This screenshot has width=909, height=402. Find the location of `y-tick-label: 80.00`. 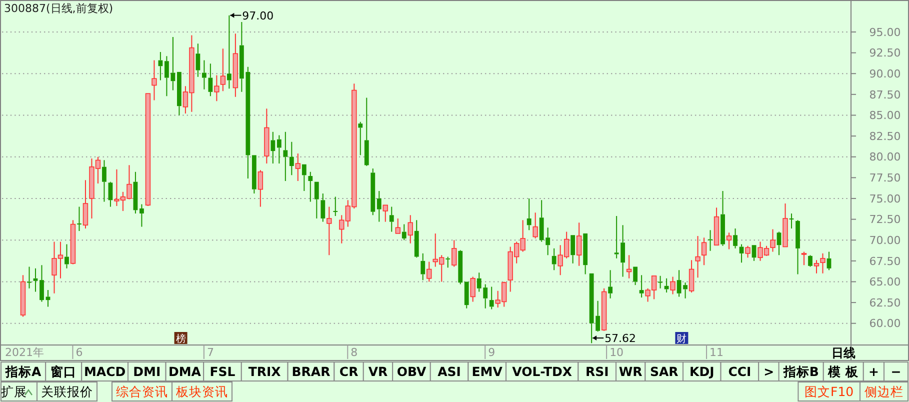

y-tick-label: 80.00 is located at coordinates (885, 157).